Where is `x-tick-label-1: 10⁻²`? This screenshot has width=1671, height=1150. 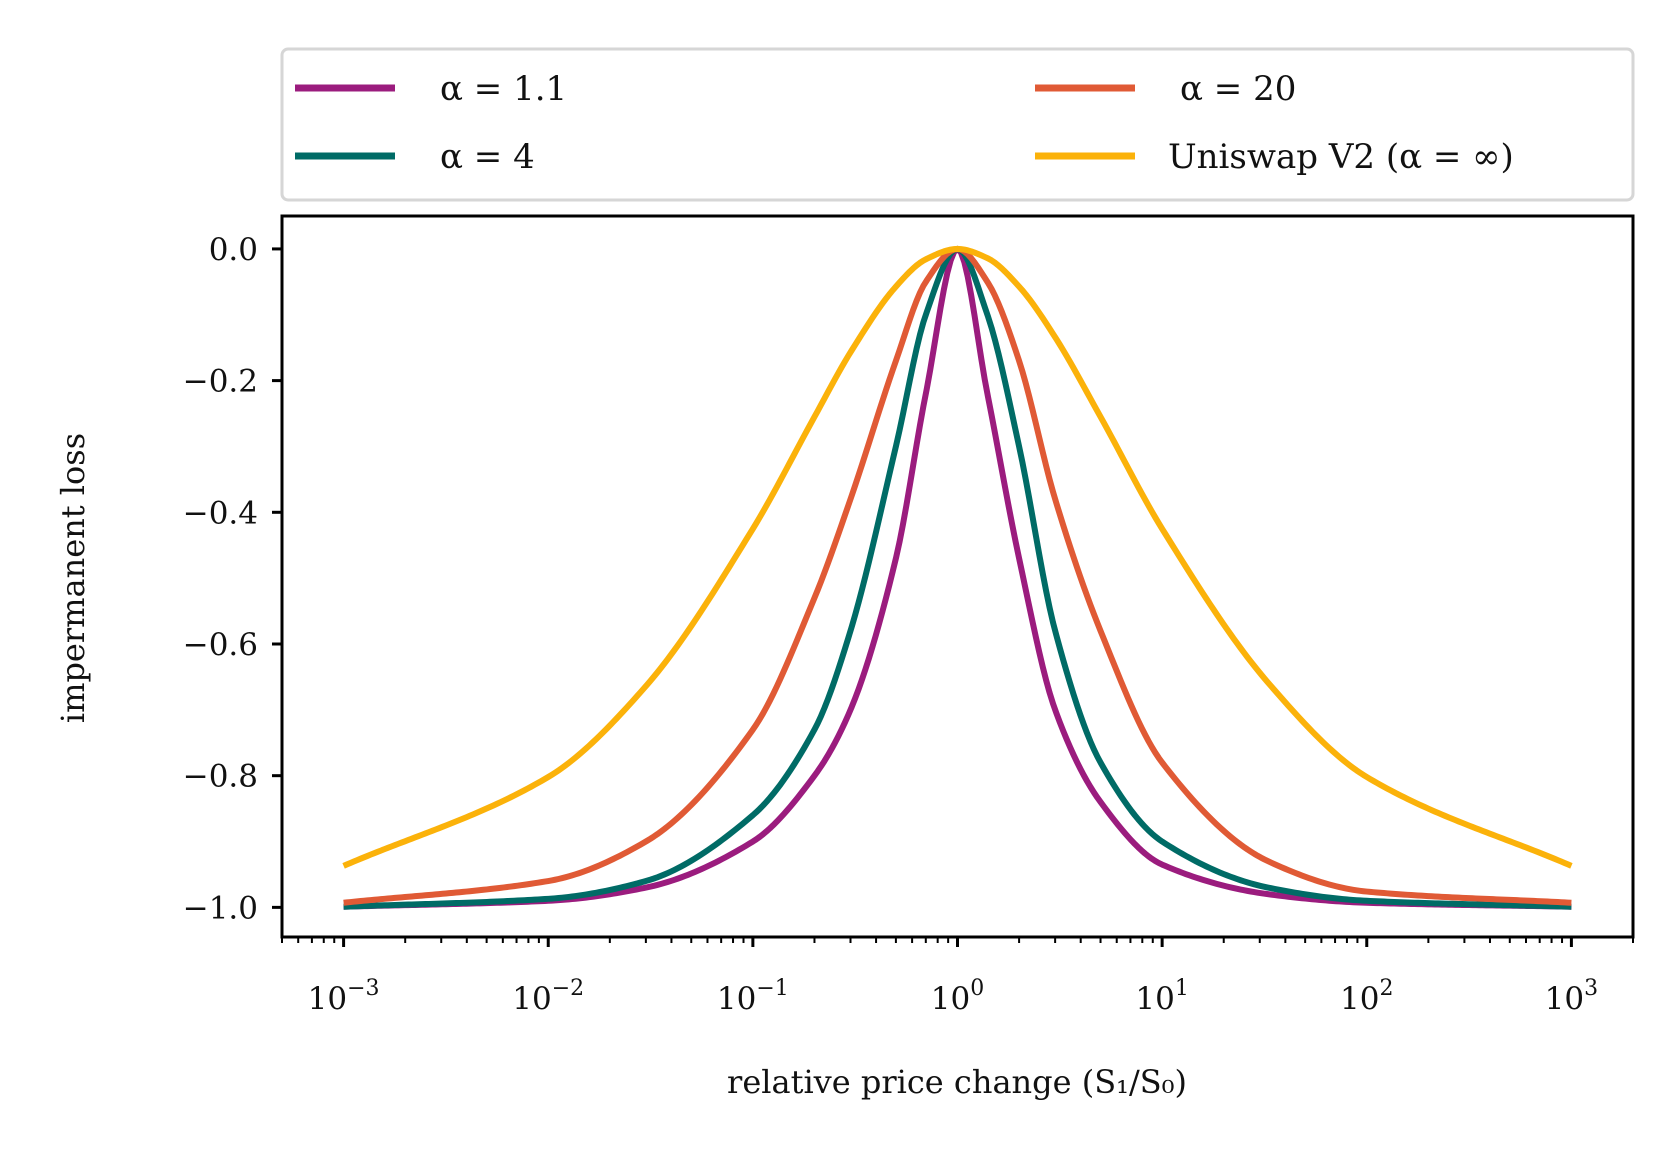
x-tick-label-1: 10⁻² is located at coordinates (548, 996).